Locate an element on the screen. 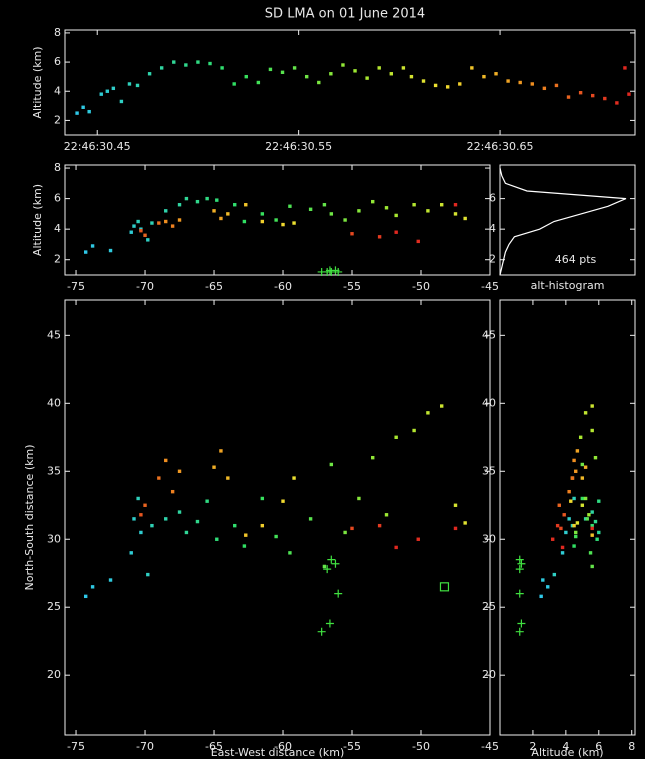 Image resolution: width=645 pixels, height=759 pixels. x-tick-label: 4 is located at coordinates (565, 746).